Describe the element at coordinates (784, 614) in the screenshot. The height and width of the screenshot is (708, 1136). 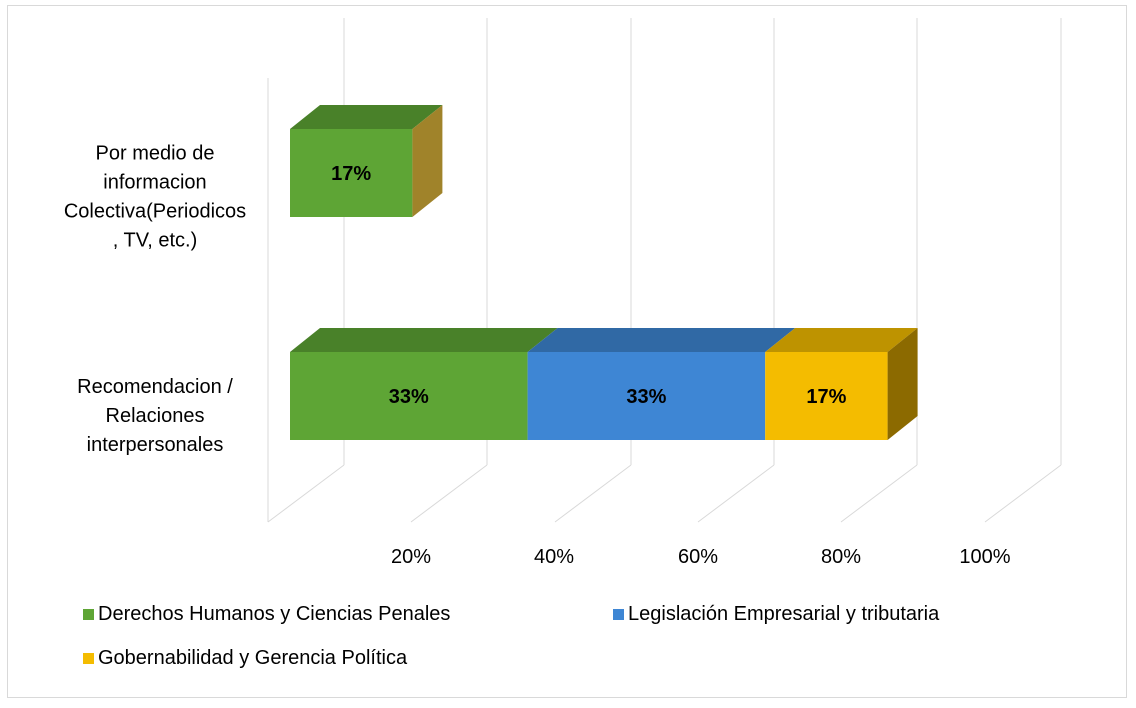
I see `legend-label: Legislación Empresarial y tributaria` at that location.